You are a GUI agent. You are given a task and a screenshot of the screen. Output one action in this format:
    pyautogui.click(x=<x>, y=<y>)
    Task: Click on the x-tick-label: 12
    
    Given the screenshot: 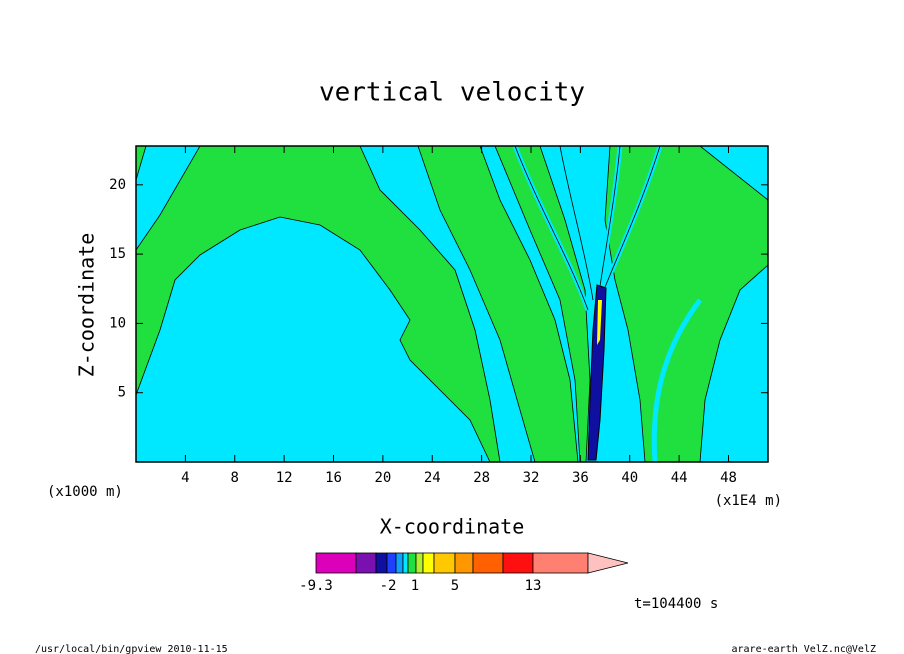 What is the action you would take?
    pyautogui.click(x=284, y=478)
    